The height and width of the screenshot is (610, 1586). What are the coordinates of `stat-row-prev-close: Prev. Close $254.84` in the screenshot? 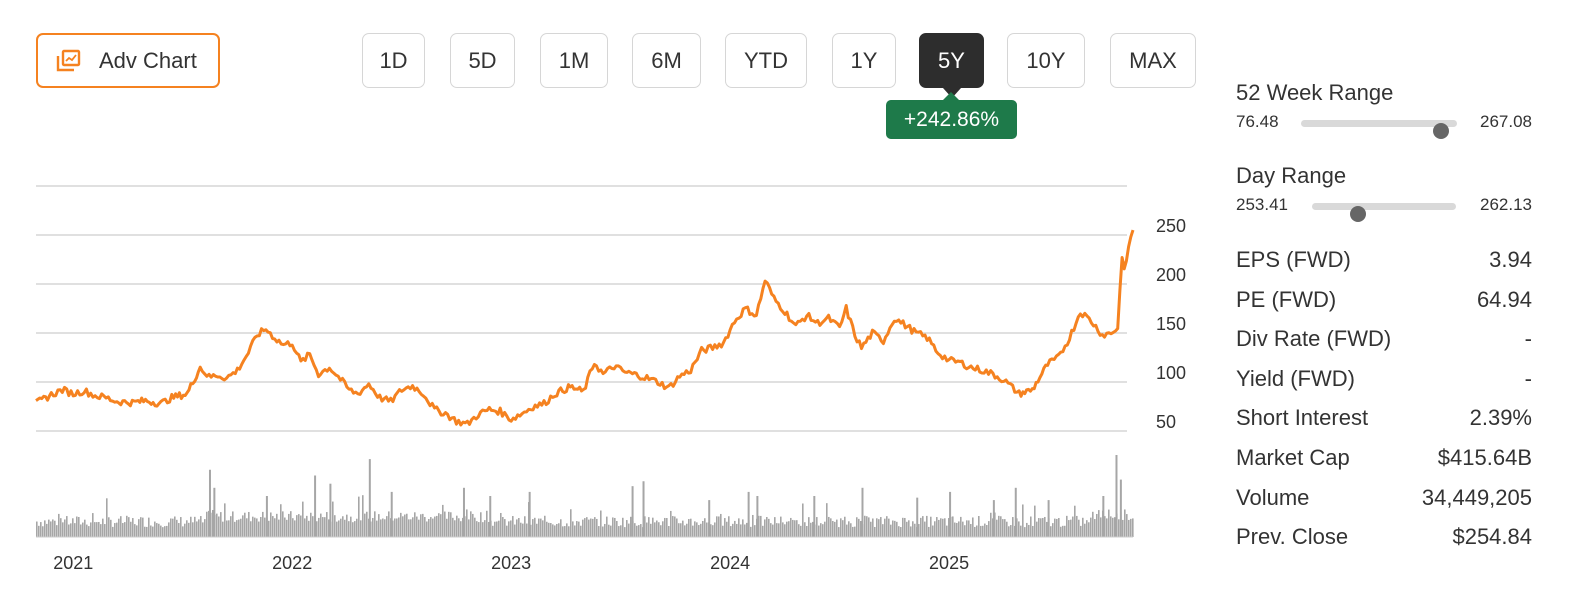 It's located at (1384, 537).